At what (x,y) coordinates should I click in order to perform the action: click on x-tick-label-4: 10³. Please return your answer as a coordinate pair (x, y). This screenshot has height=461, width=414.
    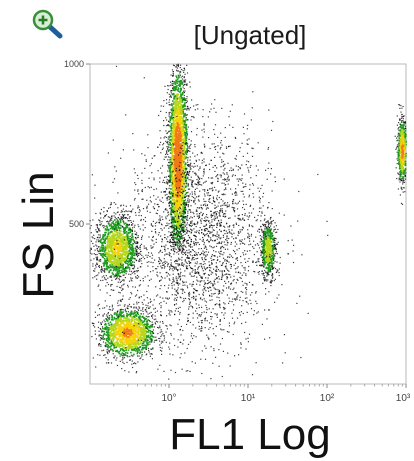
    Looking at the image, I should click on (403, 398).